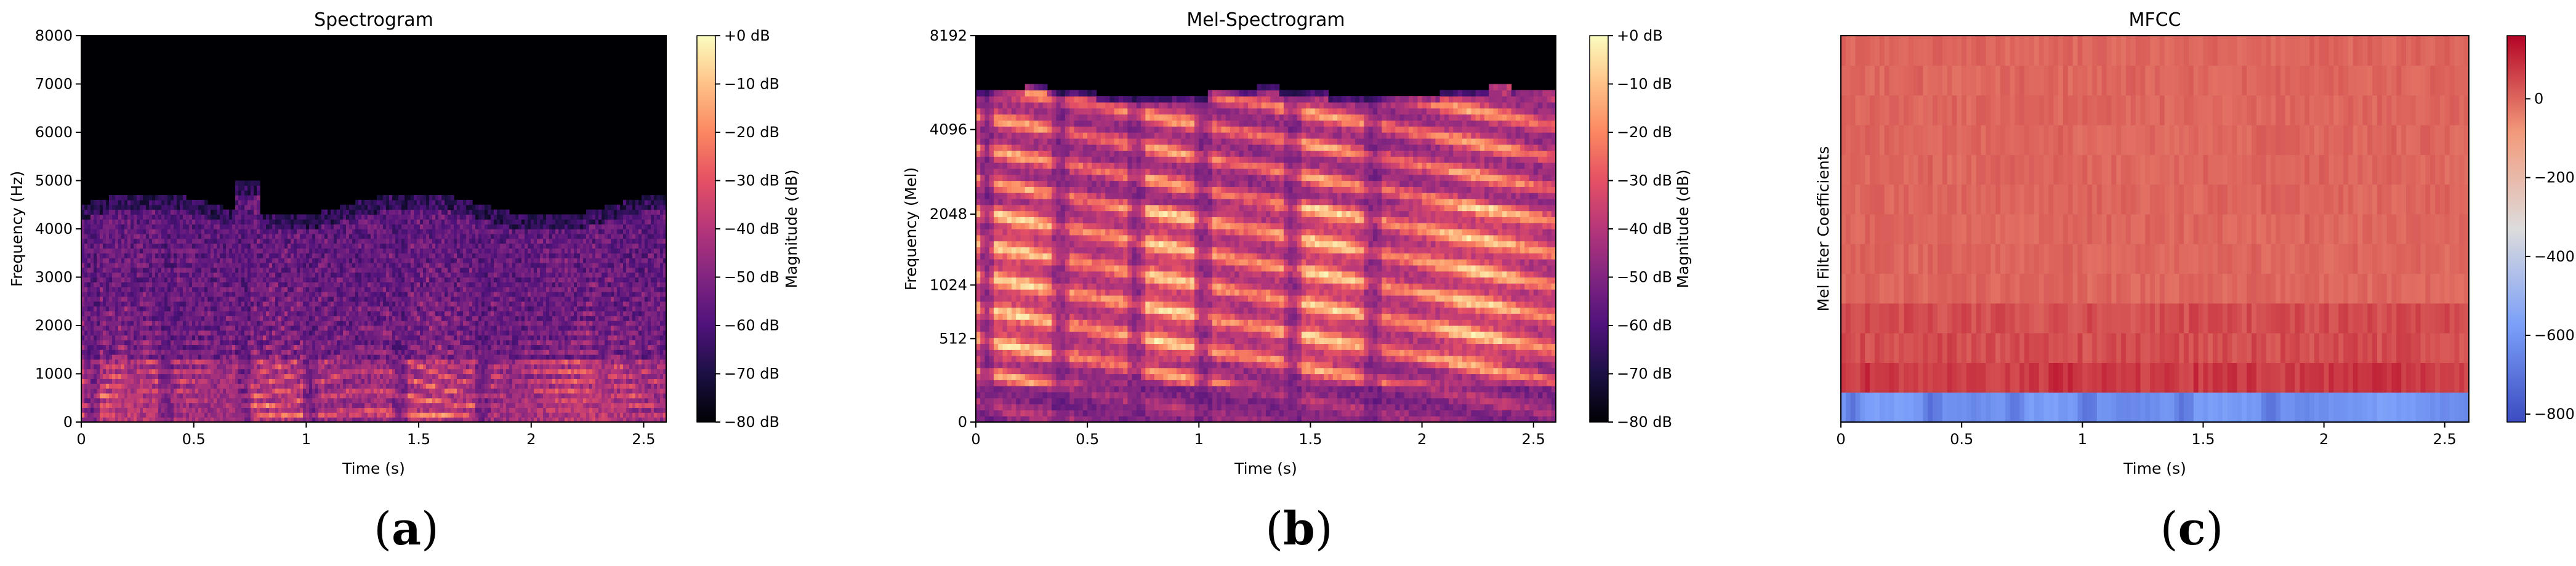 The image size is (2576, 566). Describe the element at coordinates (1823, 229) in the screenshot. I see `y-axis-label: Mel Filter Coefficients` at that location.